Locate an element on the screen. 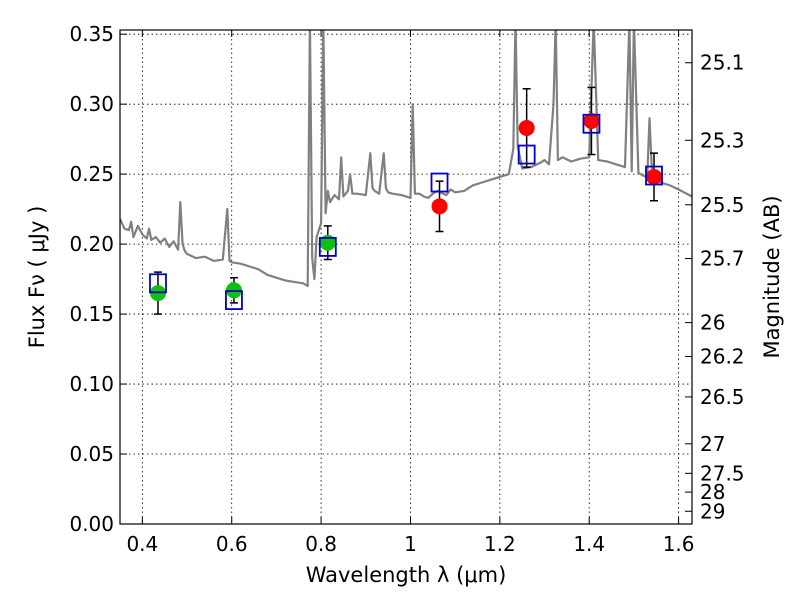  mag-tick-label: 25.5 is located at coordinates (722, 205).